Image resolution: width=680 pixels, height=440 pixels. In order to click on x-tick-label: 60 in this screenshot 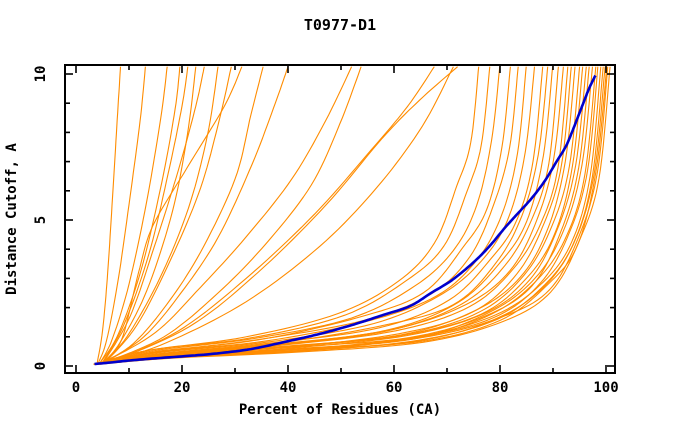, I will do `click(394, 388)`.